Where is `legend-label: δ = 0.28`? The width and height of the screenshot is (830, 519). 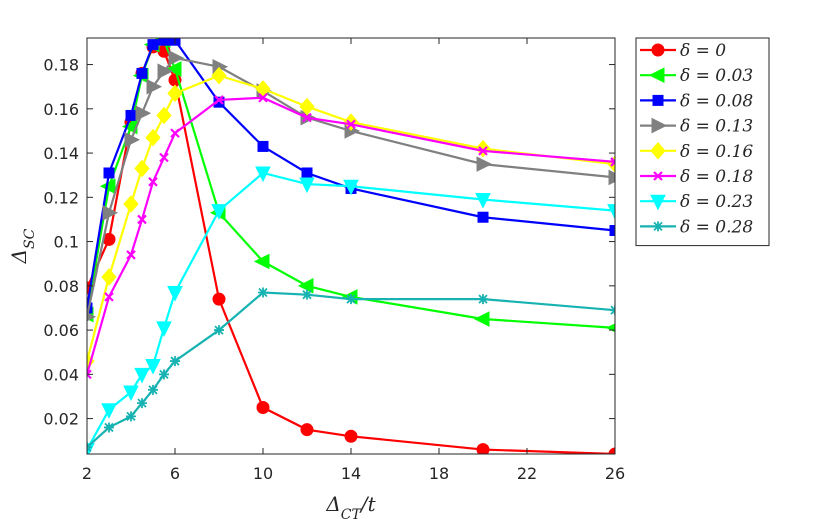 legend-label: δ = 0.28 is located at coordinates (716, 227).